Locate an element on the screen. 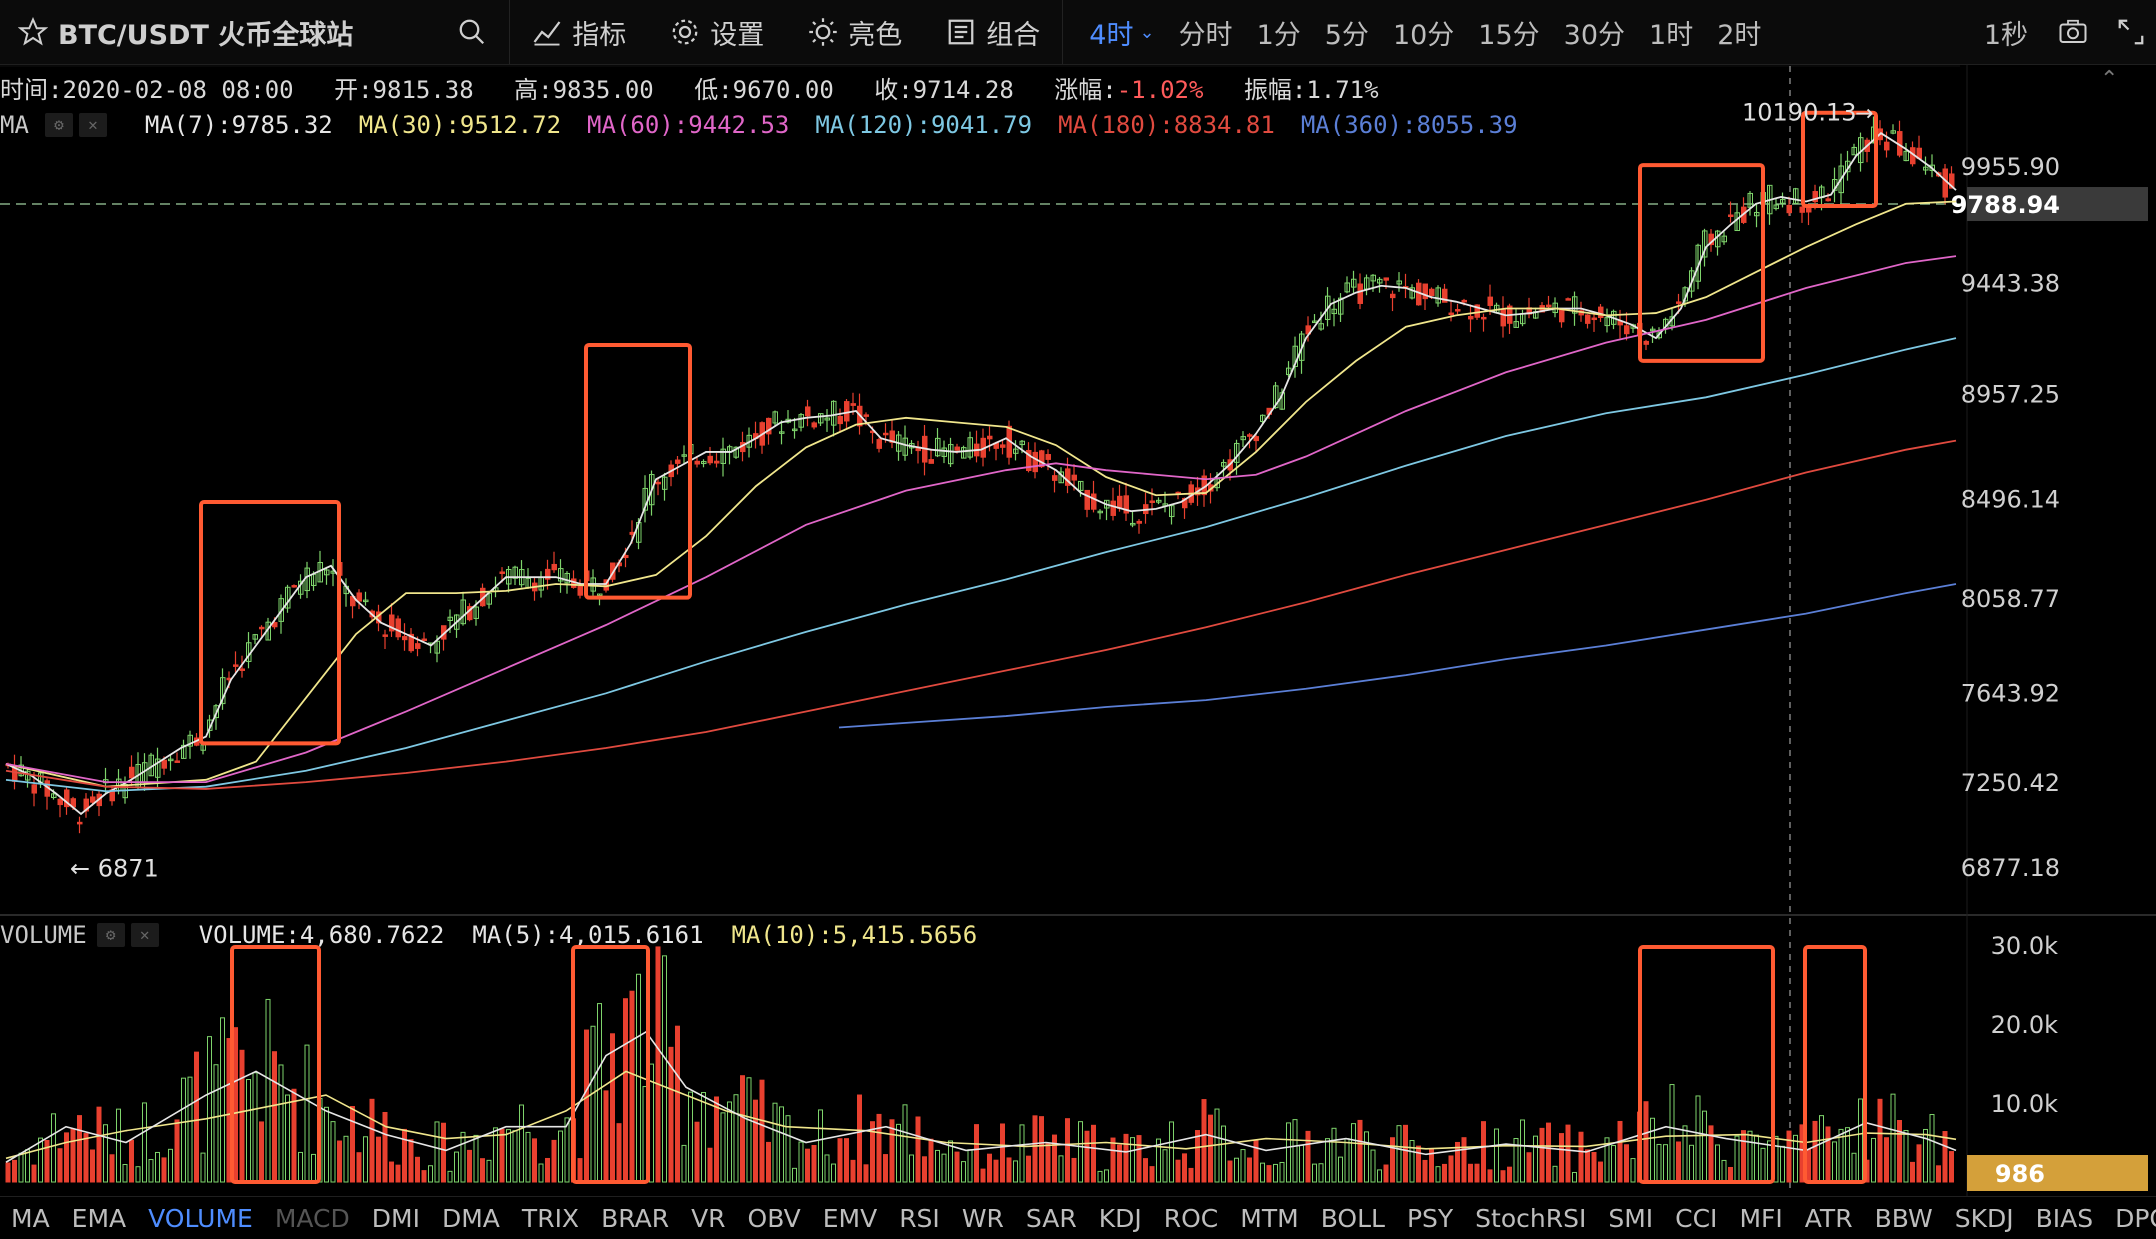 This screenshot has height=1239, width=2156. indicator-tab-mtm: MTM is located at coordinates (1269, 1218).